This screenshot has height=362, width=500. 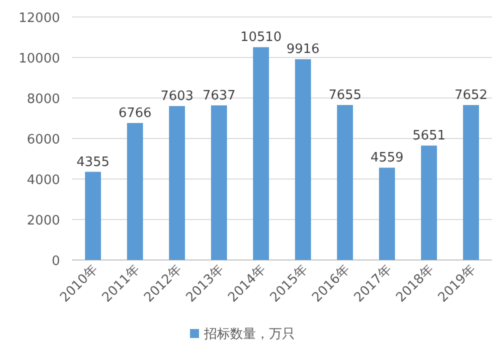 What do you see at coordinates (303, 50) in the screenshot?
I see `data-label: 9916` at bounding box center [303, 50].